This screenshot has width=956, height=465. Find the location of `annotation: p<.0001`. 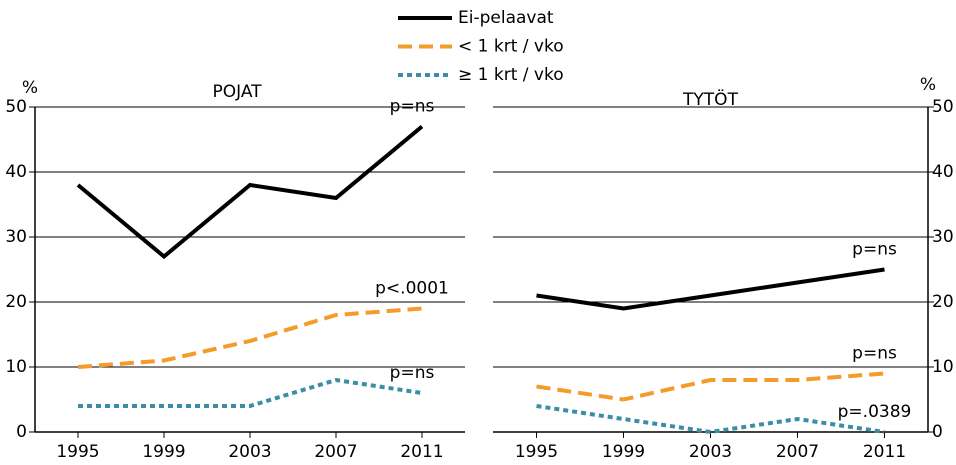

annotation: p<.0001 is located at coordinates (412, 289).